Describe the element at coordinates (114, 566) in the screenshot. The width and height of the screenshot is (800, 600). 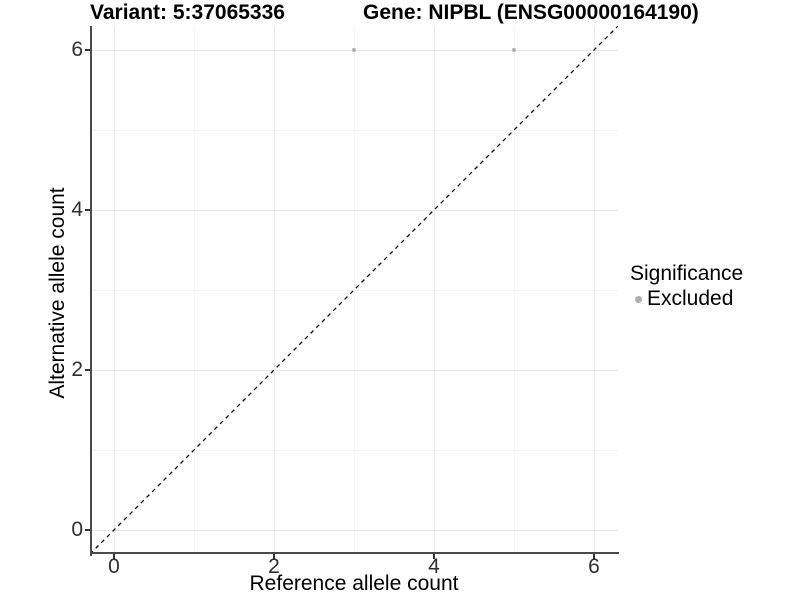
I see `x-tick-label: 0` at that location.